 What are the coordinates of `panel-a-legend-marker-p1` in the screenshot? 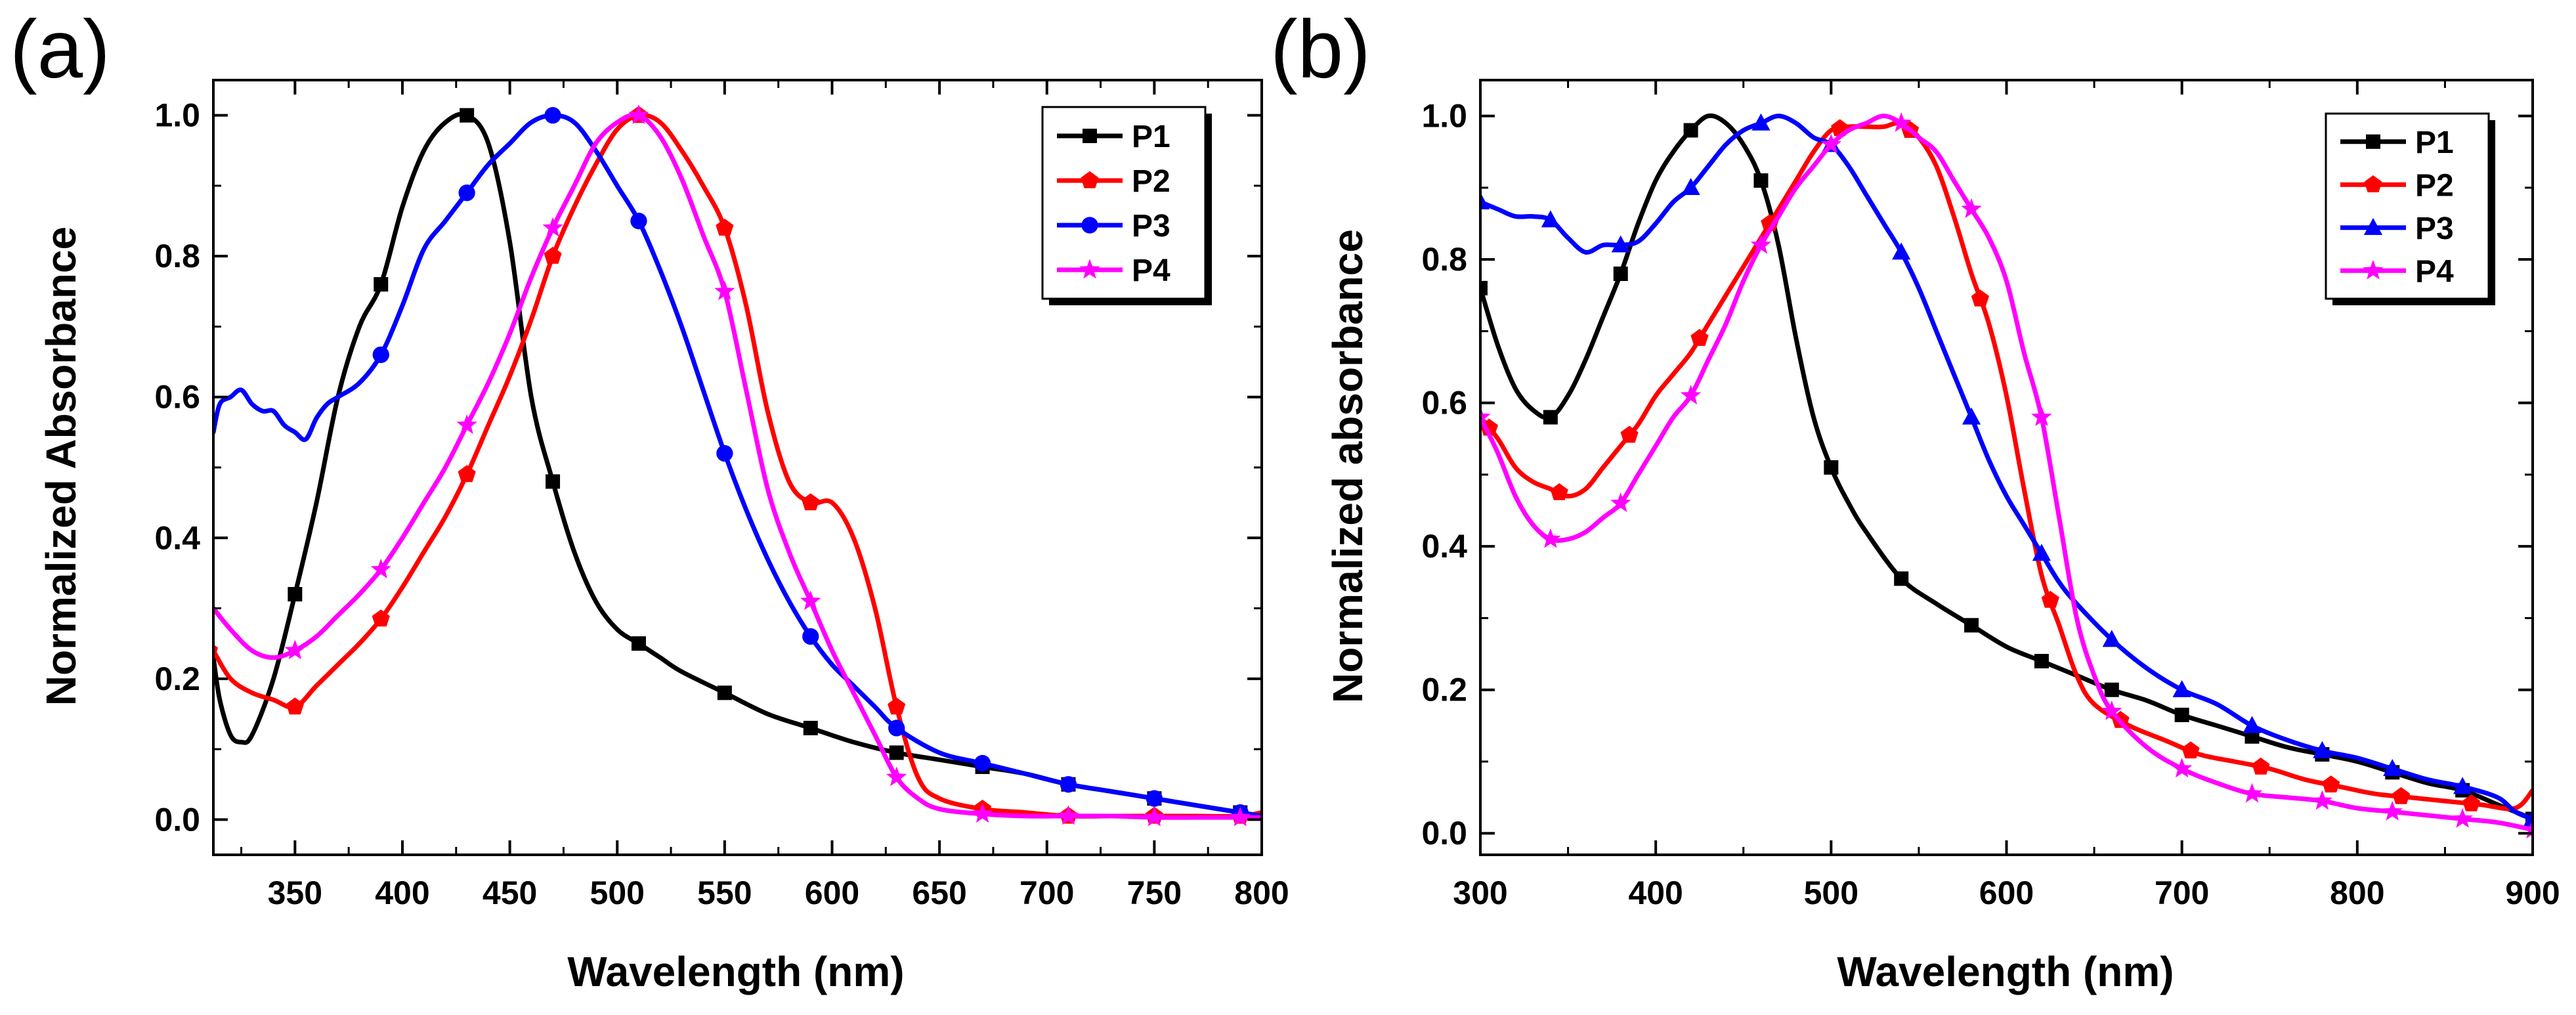 It's located at (1090, 136).